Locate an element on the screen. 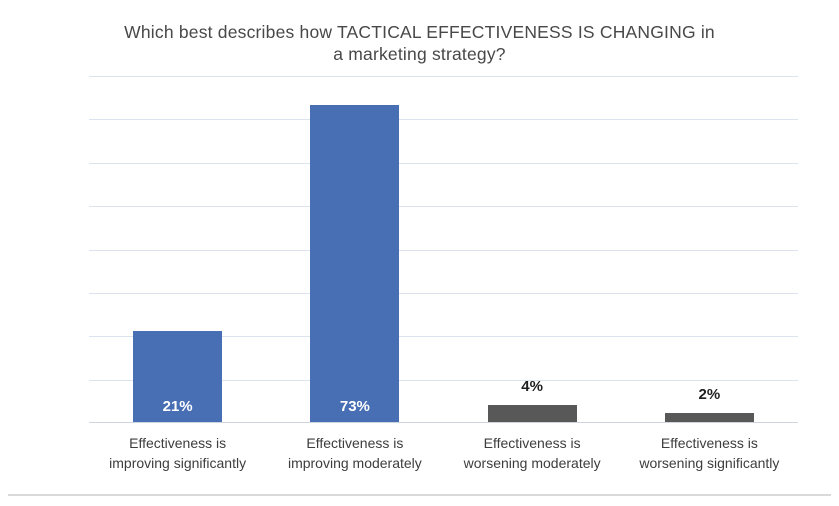  bar-value-label-effectiveness-is-worsening-moderately: 4% is located at coordinates (532, 386).